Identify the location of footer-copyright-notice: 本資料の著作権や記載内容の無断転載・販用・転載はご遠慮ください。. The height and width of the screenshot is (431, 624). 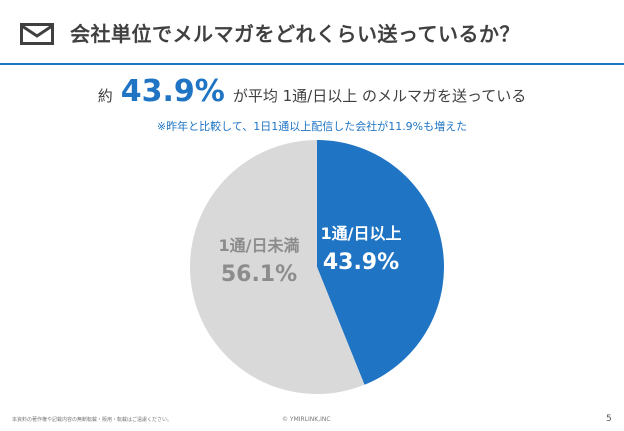
(92, 420).